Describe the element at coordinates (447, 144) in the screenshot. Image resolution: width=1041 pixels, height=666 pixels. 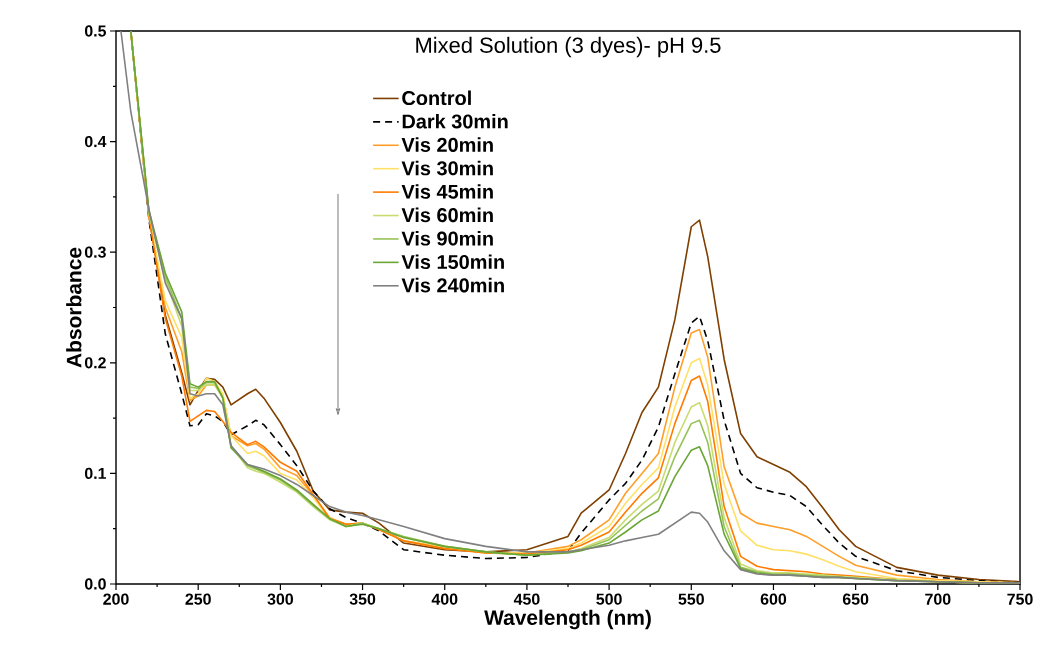
I see `legend-label: Vis 20min` at that location.